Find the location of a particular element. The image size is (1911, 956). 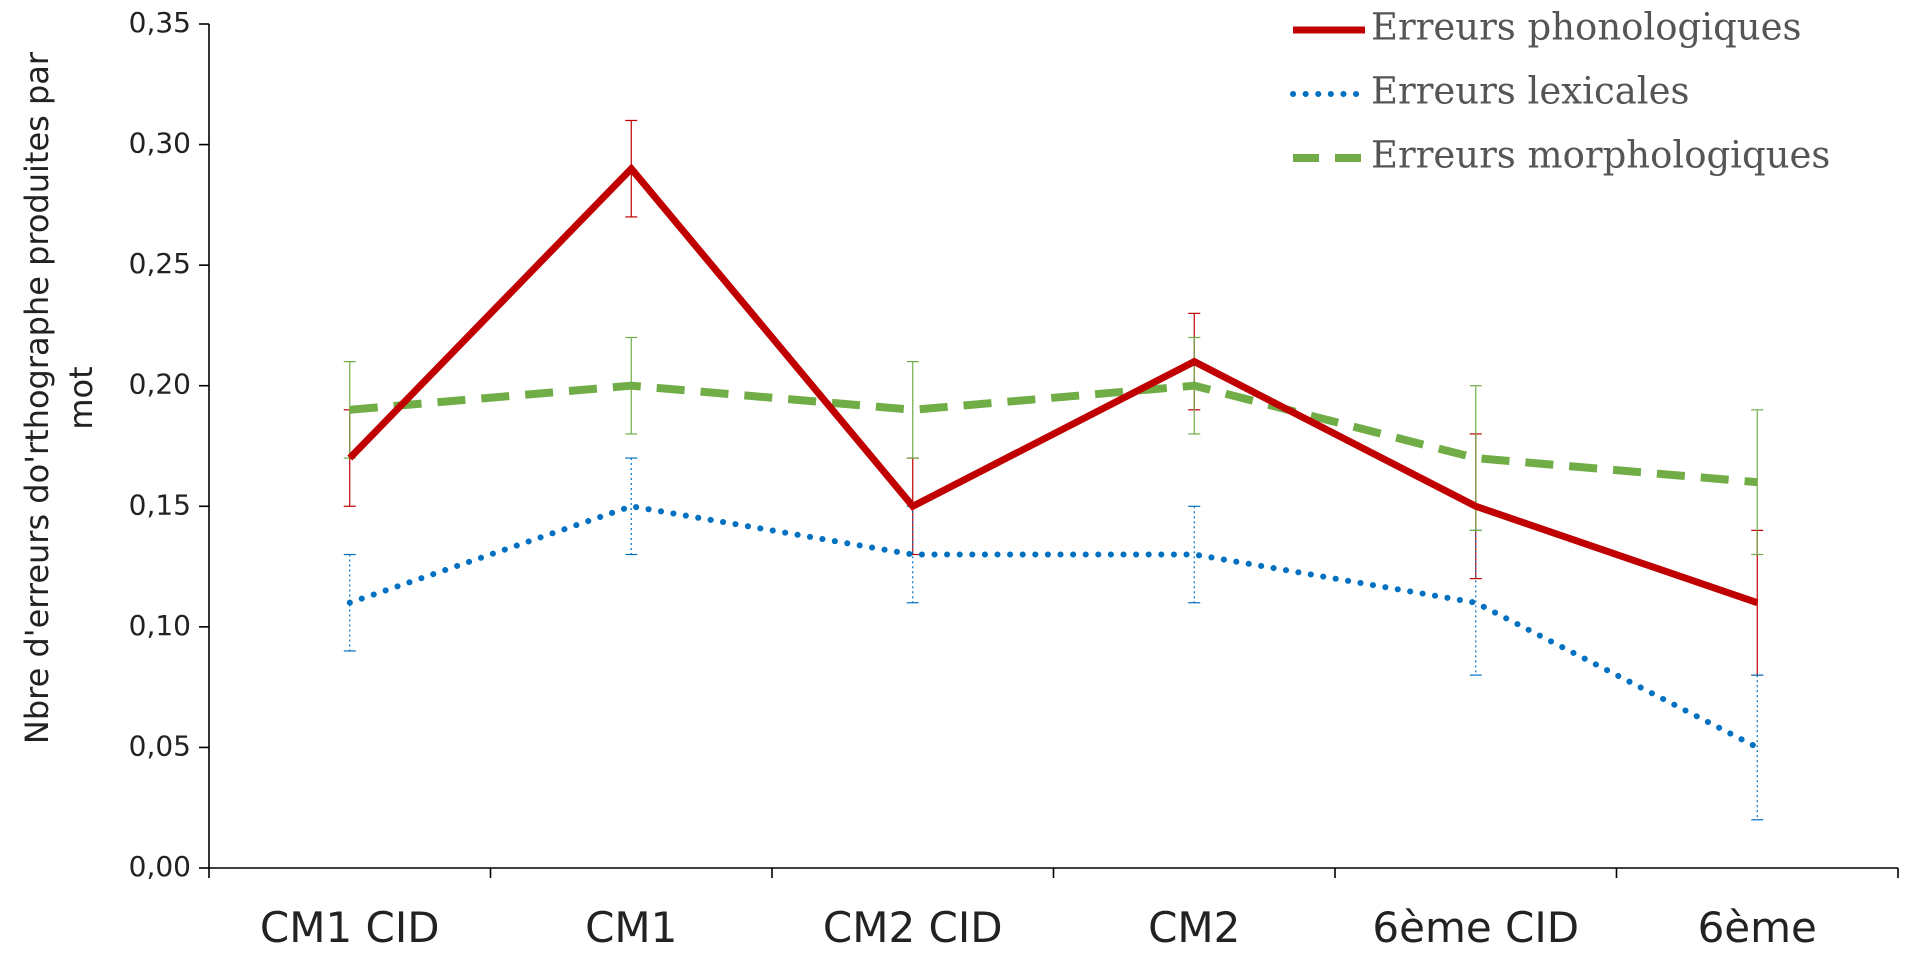

x-tick-label: CM1 CID is located at coordinates (350, 927).